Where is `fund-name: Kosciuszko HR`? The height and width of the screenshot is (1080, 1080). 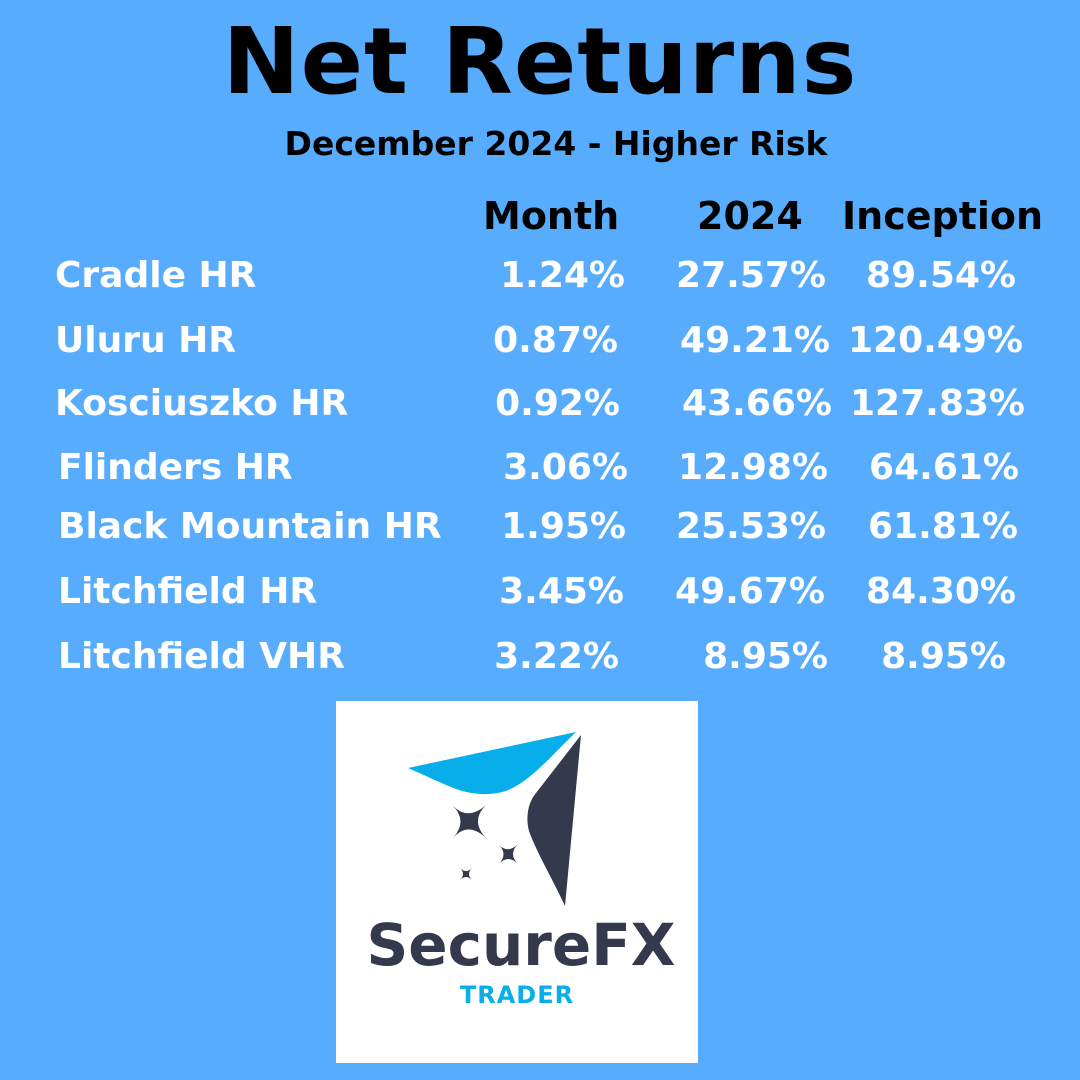
fund-name: Kosciuszko HR is located at coordinates (202, 403).